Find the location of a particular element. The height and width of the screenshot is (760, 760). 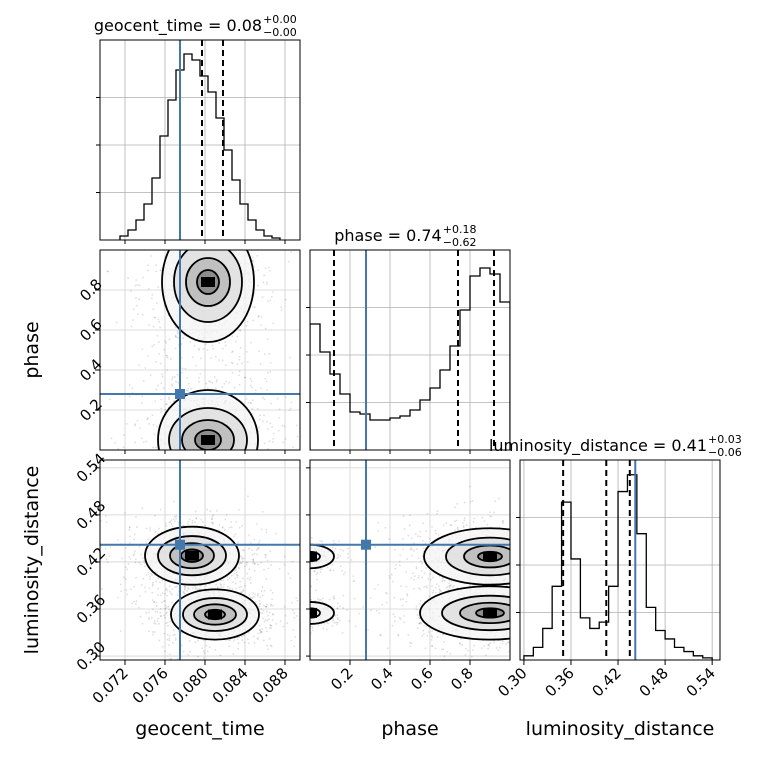

x-axis-label-phase: phase is located at coordinates (409, 729).